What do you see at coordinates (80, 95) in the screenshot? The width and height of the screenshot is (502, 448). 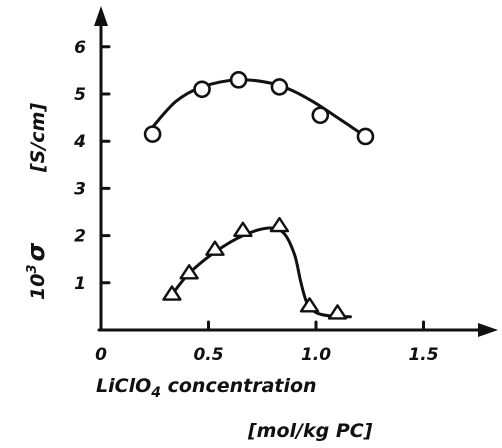 I see `y-tick-label: 5` at bounding box center [80, 95].